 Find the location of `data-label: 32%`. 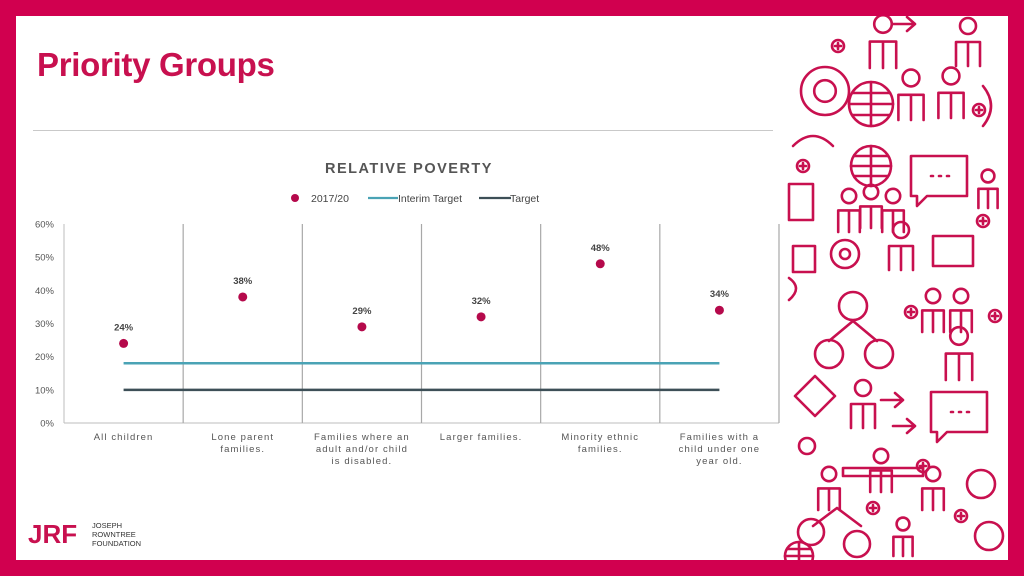

data-label: 32% is located at coordinates (482, 301).